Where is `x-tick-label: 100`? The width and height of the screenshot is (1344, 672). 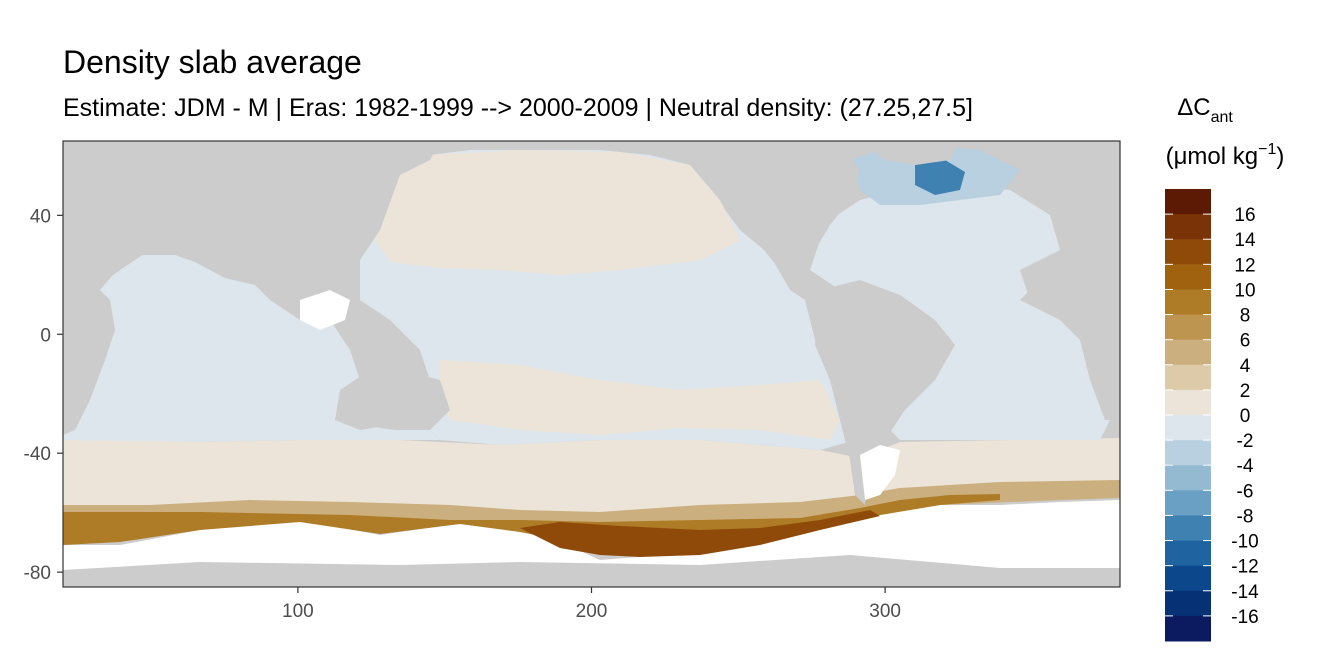
x-tick-label: 100 is located at coordinates (298, 611).